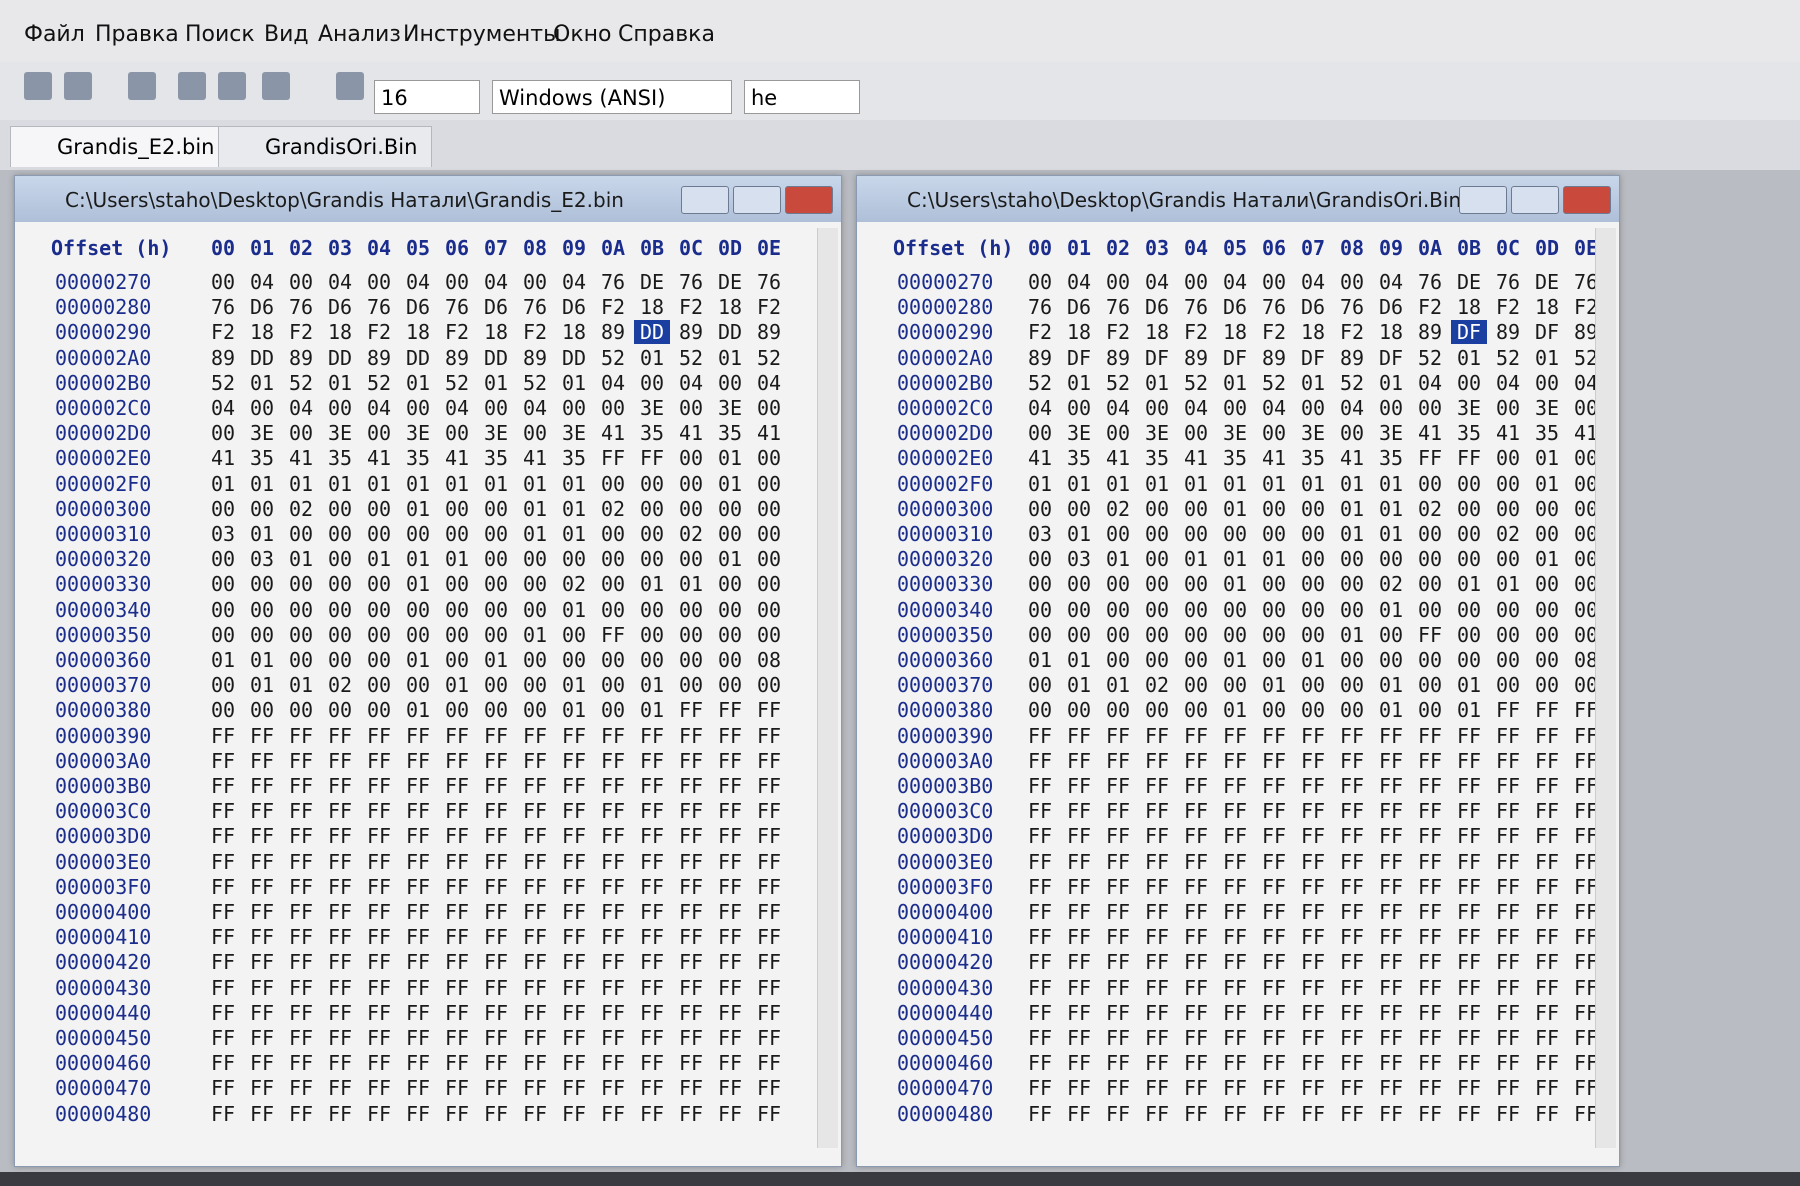  Describe the element at coordinates (340, 357) in the screenshot. I see `byte: DD` at that location.